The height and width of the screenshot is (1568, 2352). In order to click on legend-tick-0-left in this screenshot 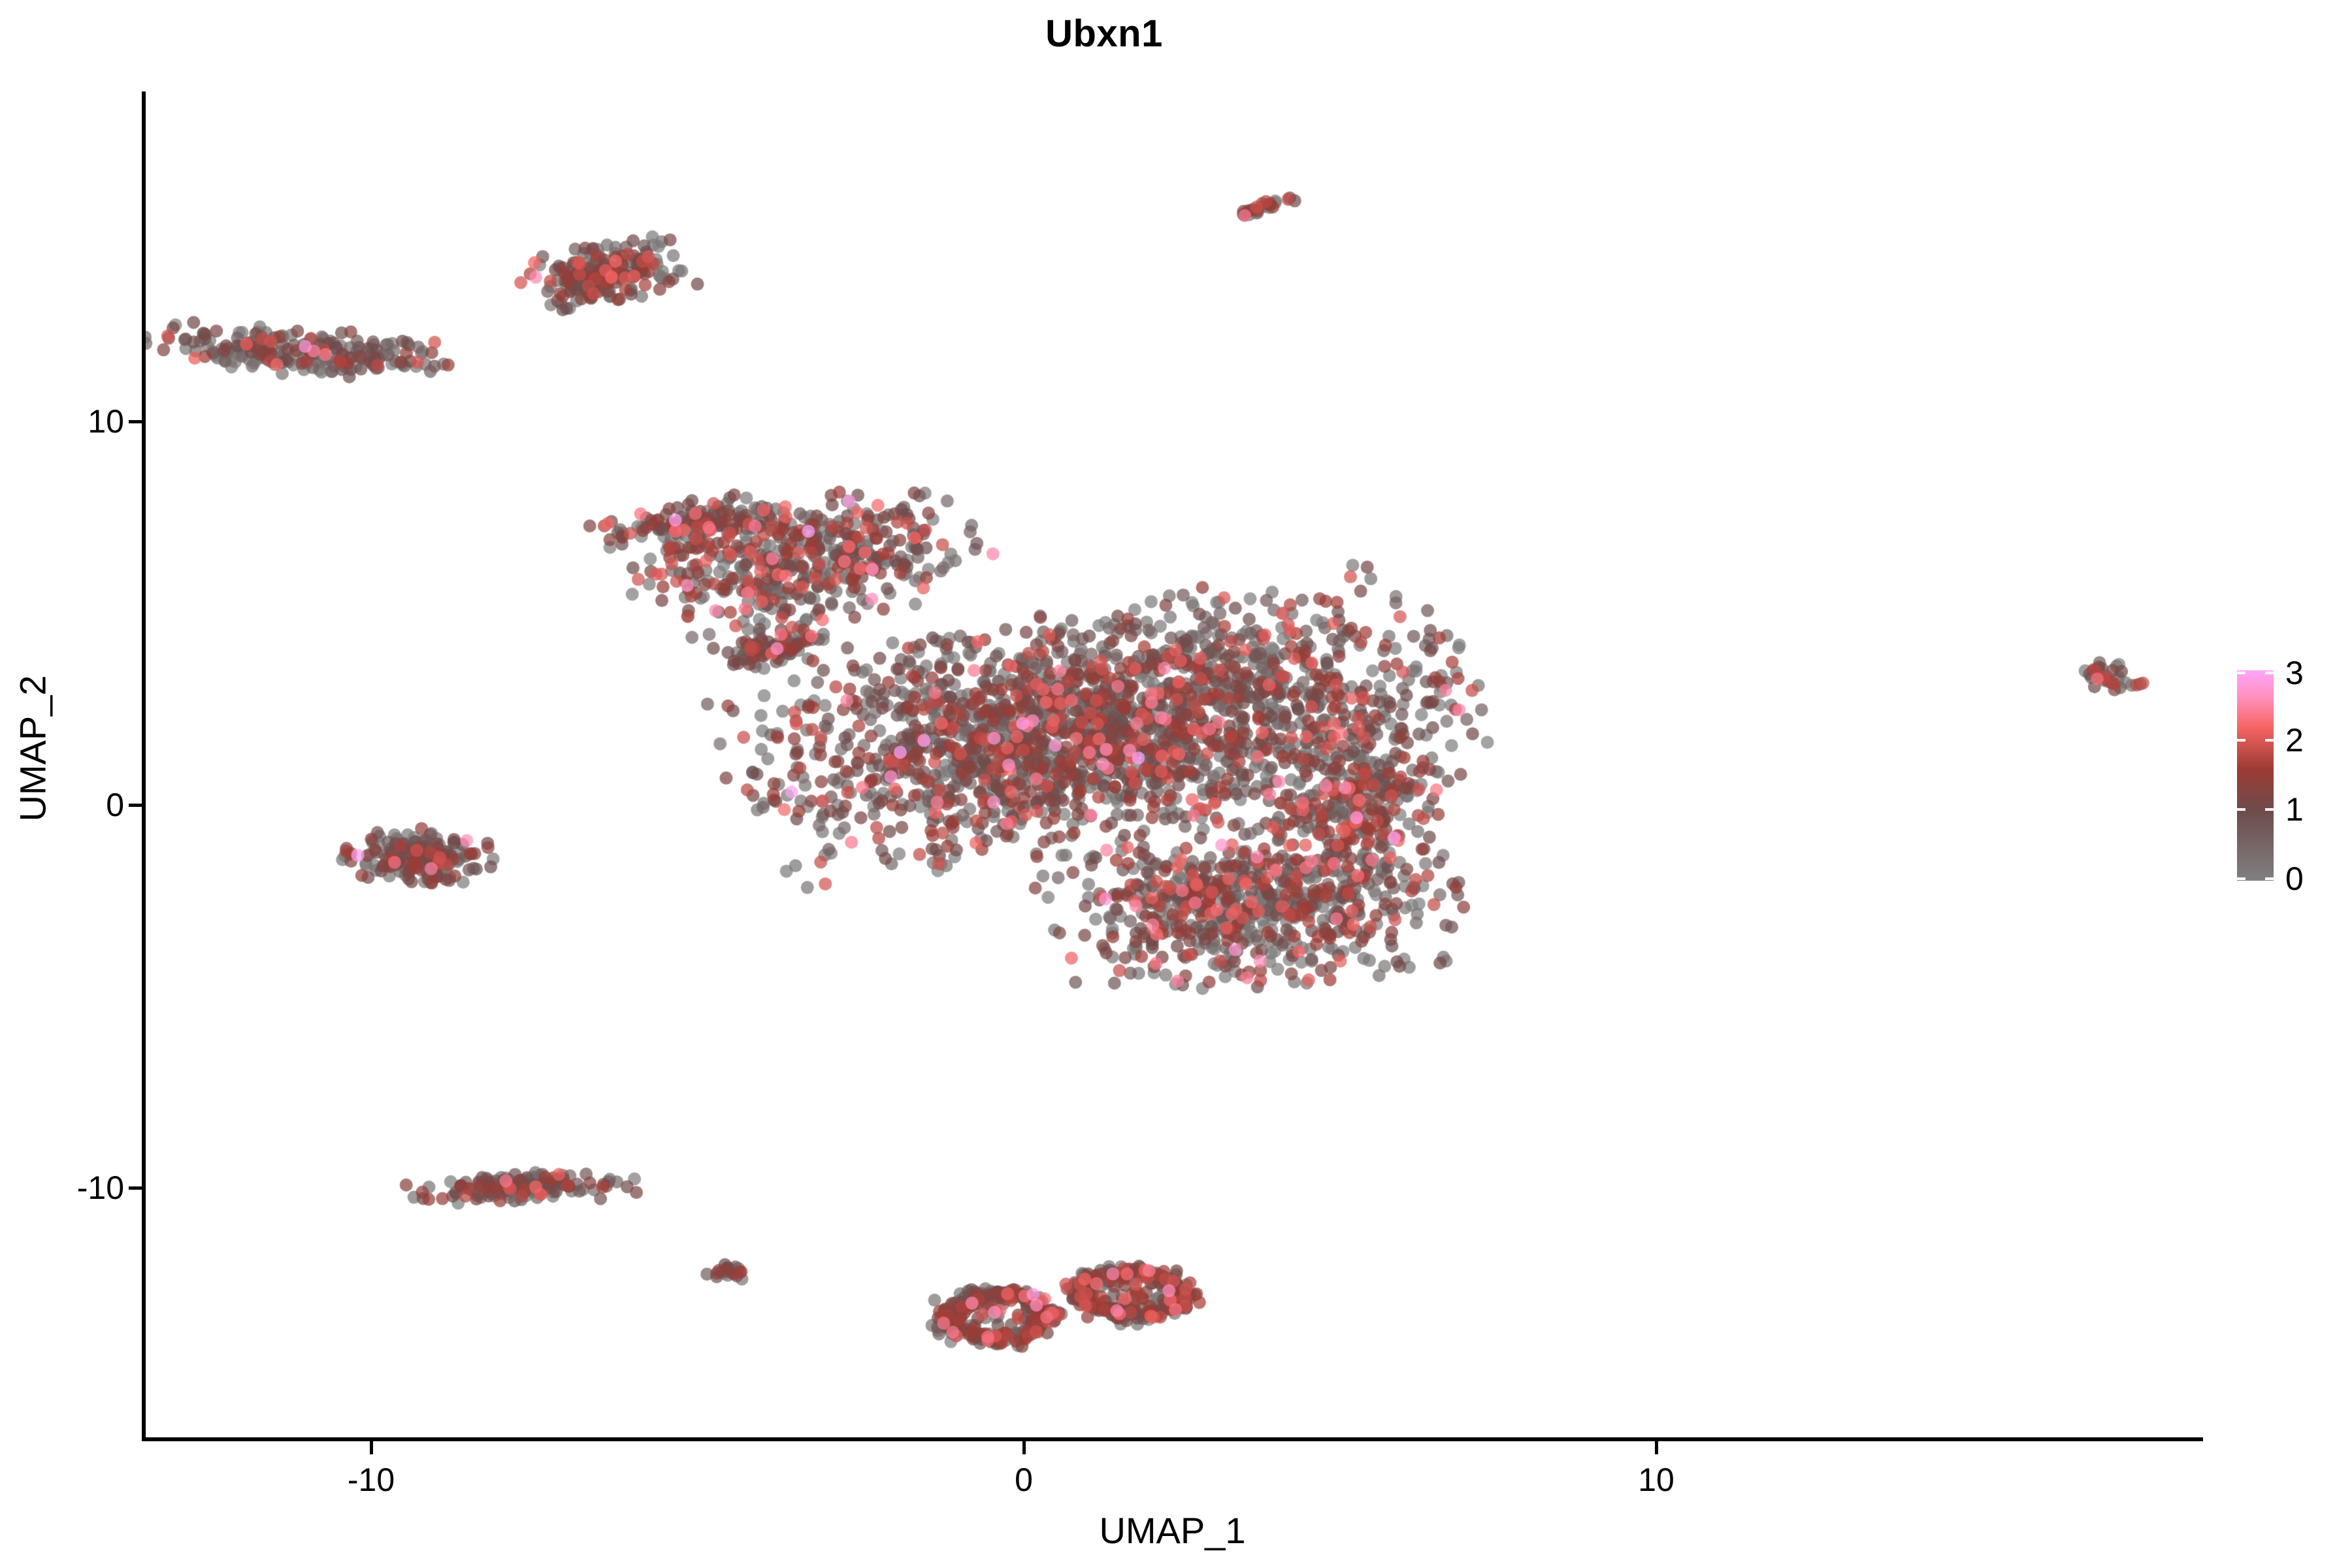, I will do `click(2241, 878)`.